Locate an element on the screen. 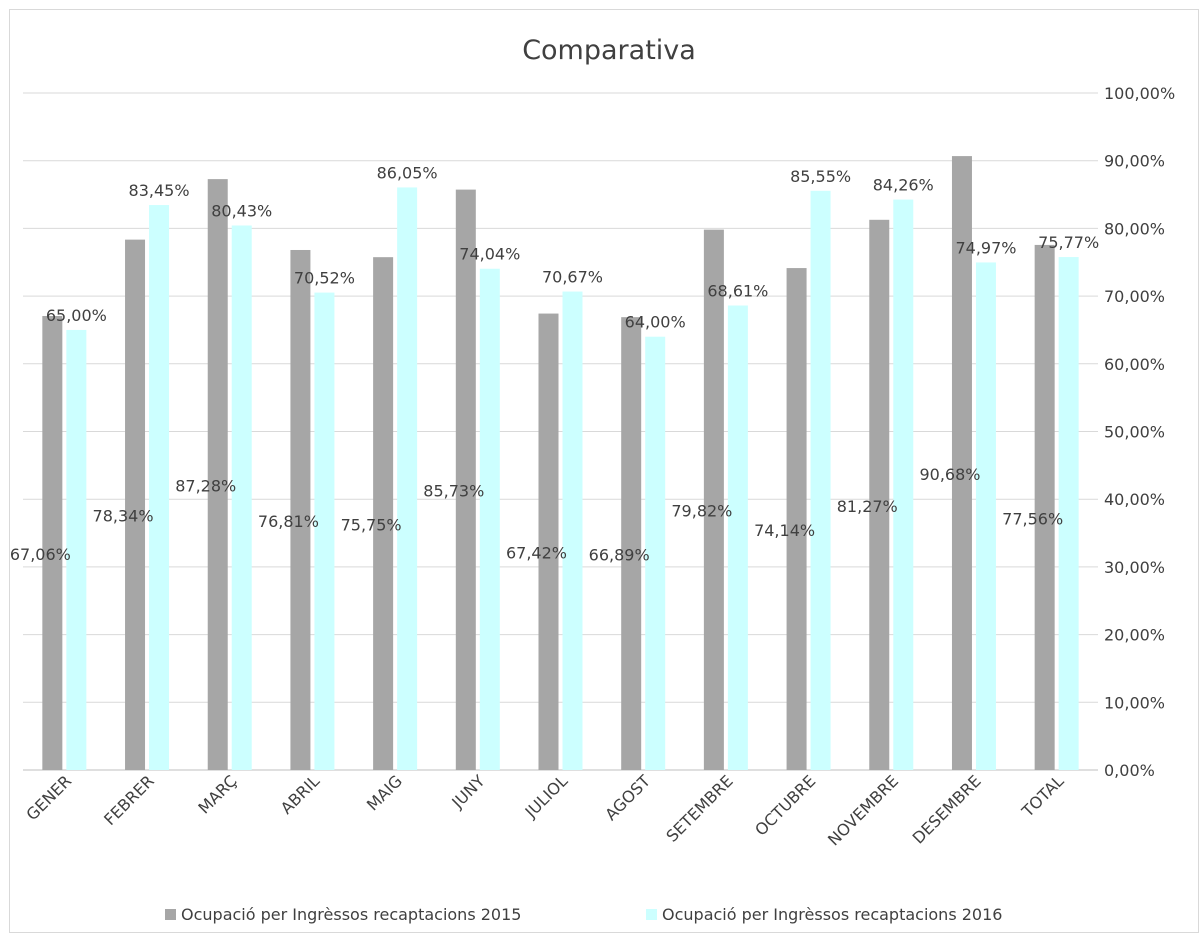  data-label-2016-7: 64,00% is located at coordinates (655, 322).